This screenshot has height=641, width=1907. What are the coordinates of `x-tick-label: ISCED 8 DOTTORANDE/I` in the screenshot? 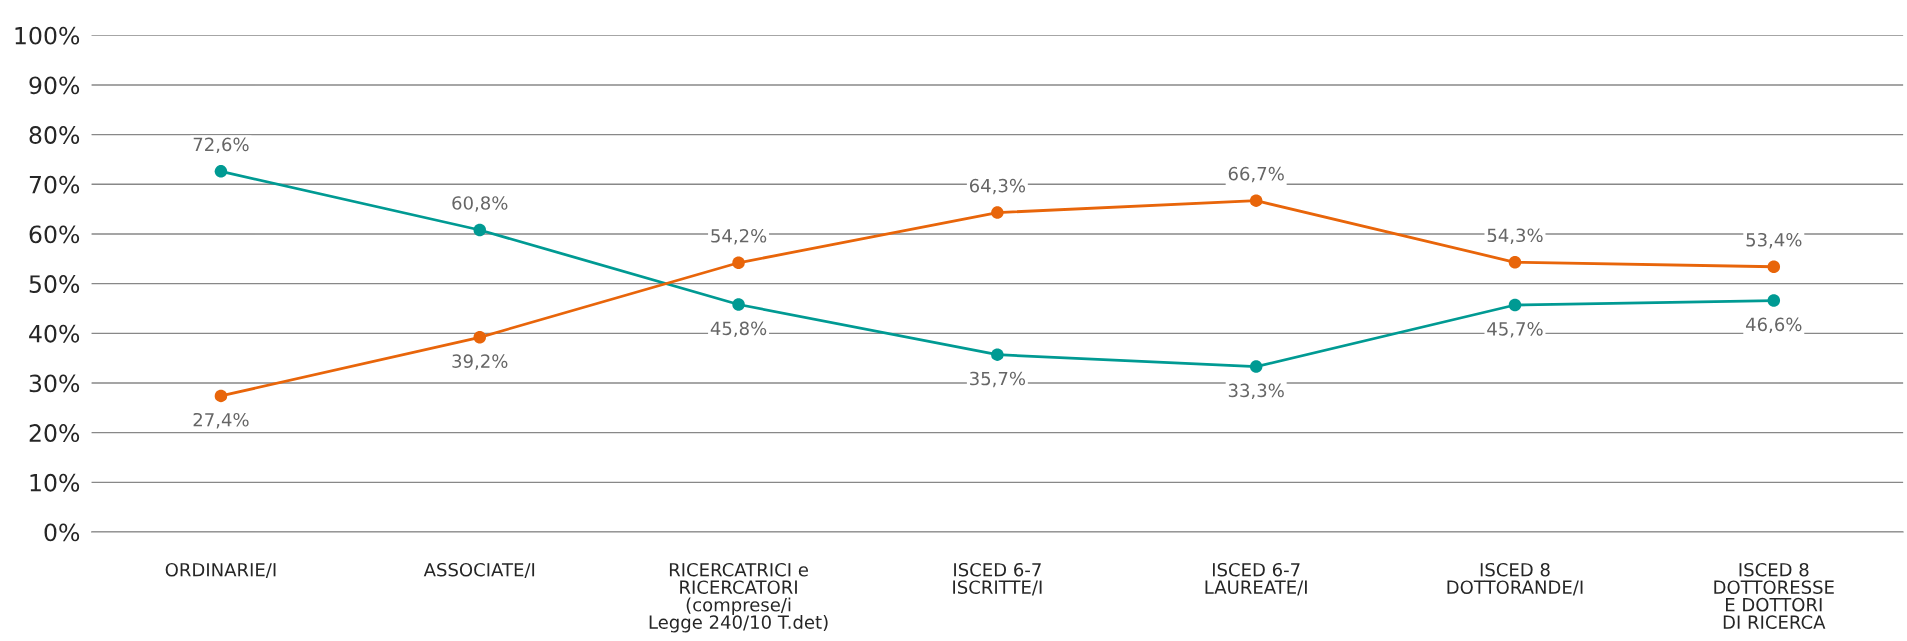 It's located at (1515, 579).